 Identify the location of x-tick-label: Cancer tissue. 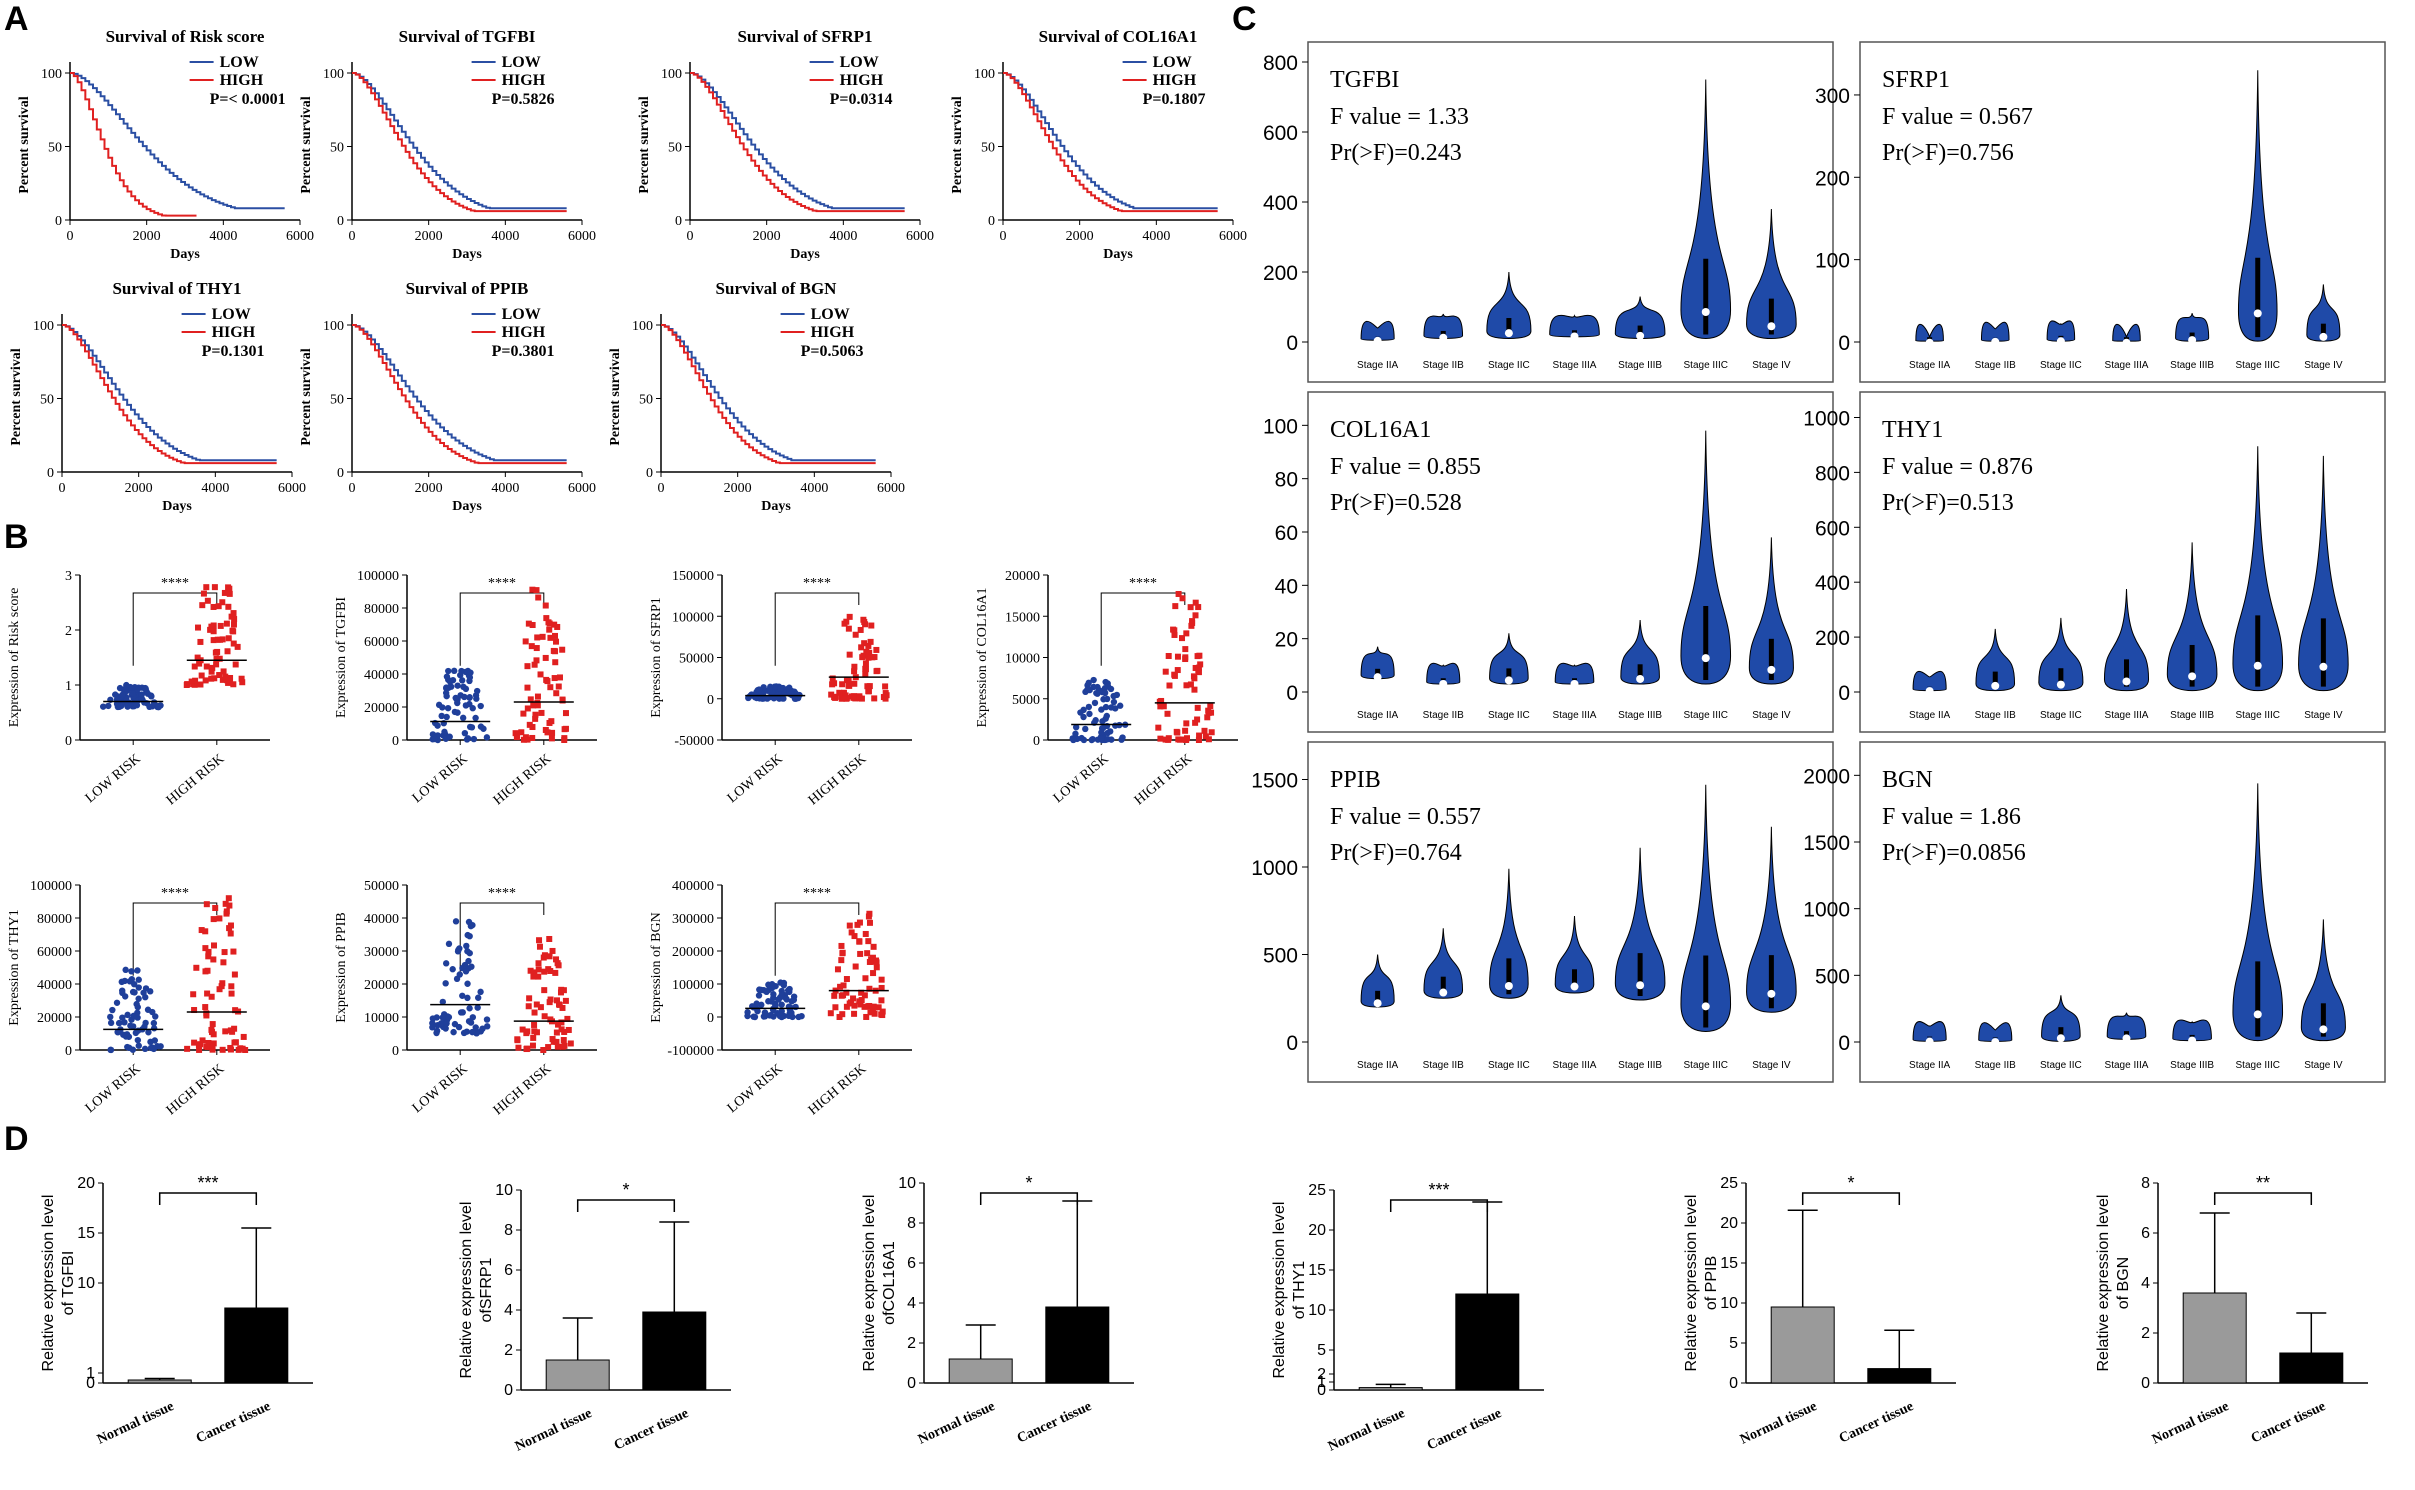
(1876, 1423).